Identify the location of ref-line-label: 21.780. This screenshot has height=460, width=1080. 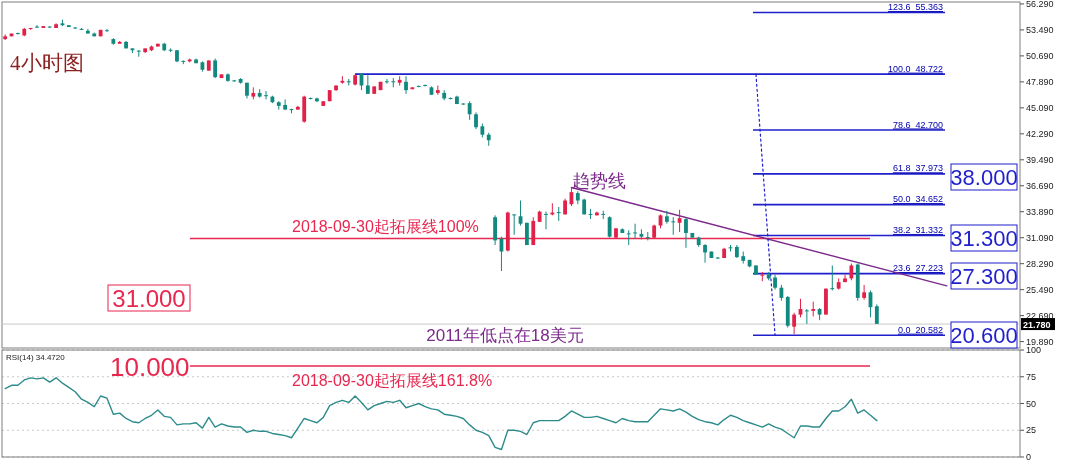
(1037, 324).